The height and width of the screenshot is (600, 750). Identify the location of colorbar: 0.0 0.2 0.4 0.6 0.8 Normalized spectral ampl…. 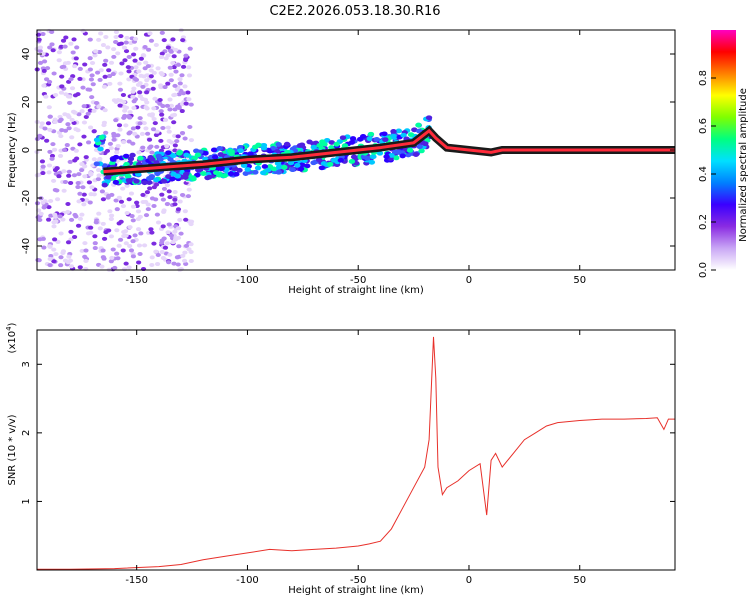
(723, 154).